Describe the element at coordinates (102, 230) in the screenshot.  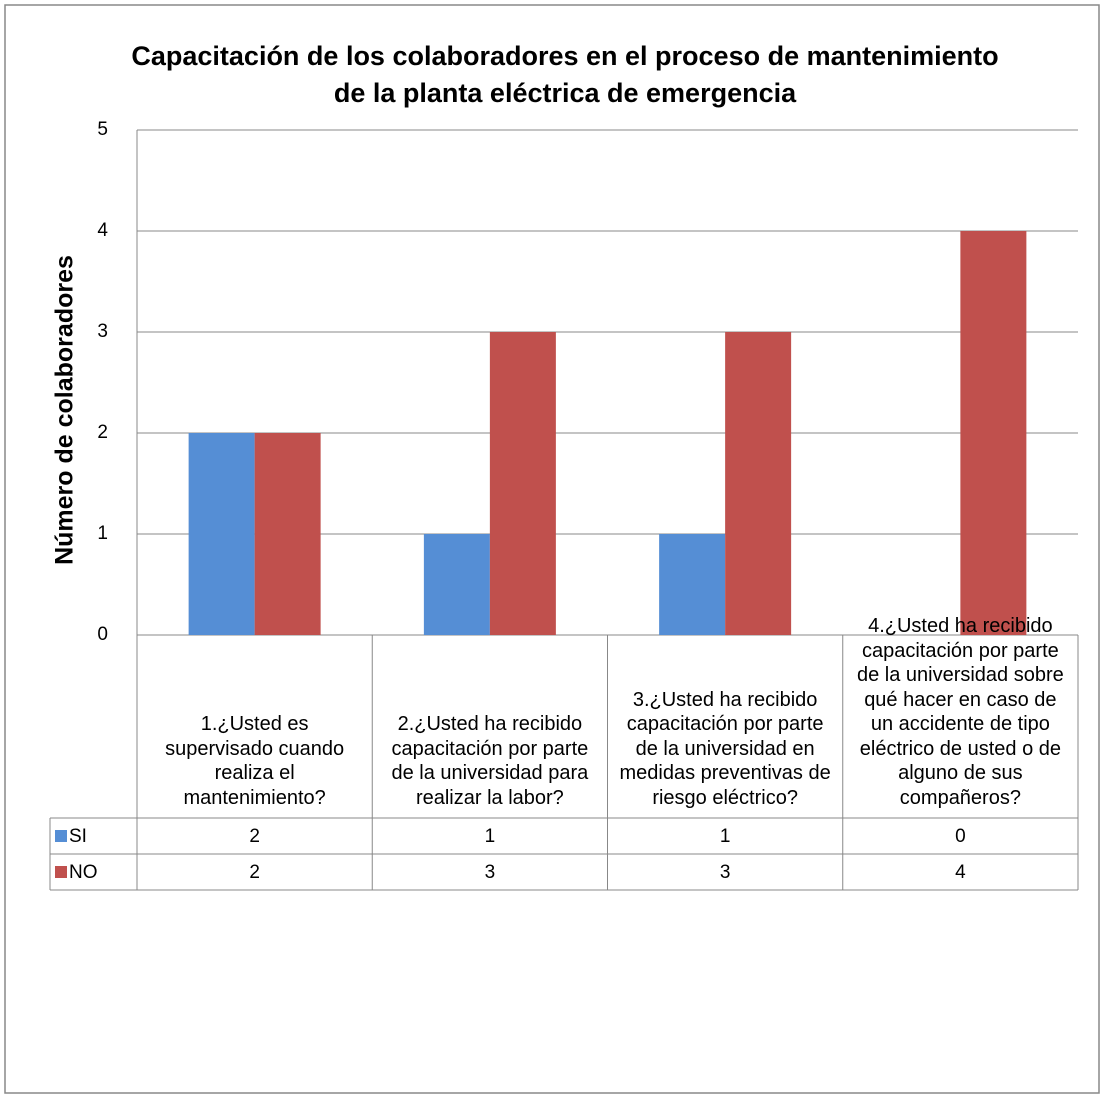
I see `y-tick-label: 4` at that location.